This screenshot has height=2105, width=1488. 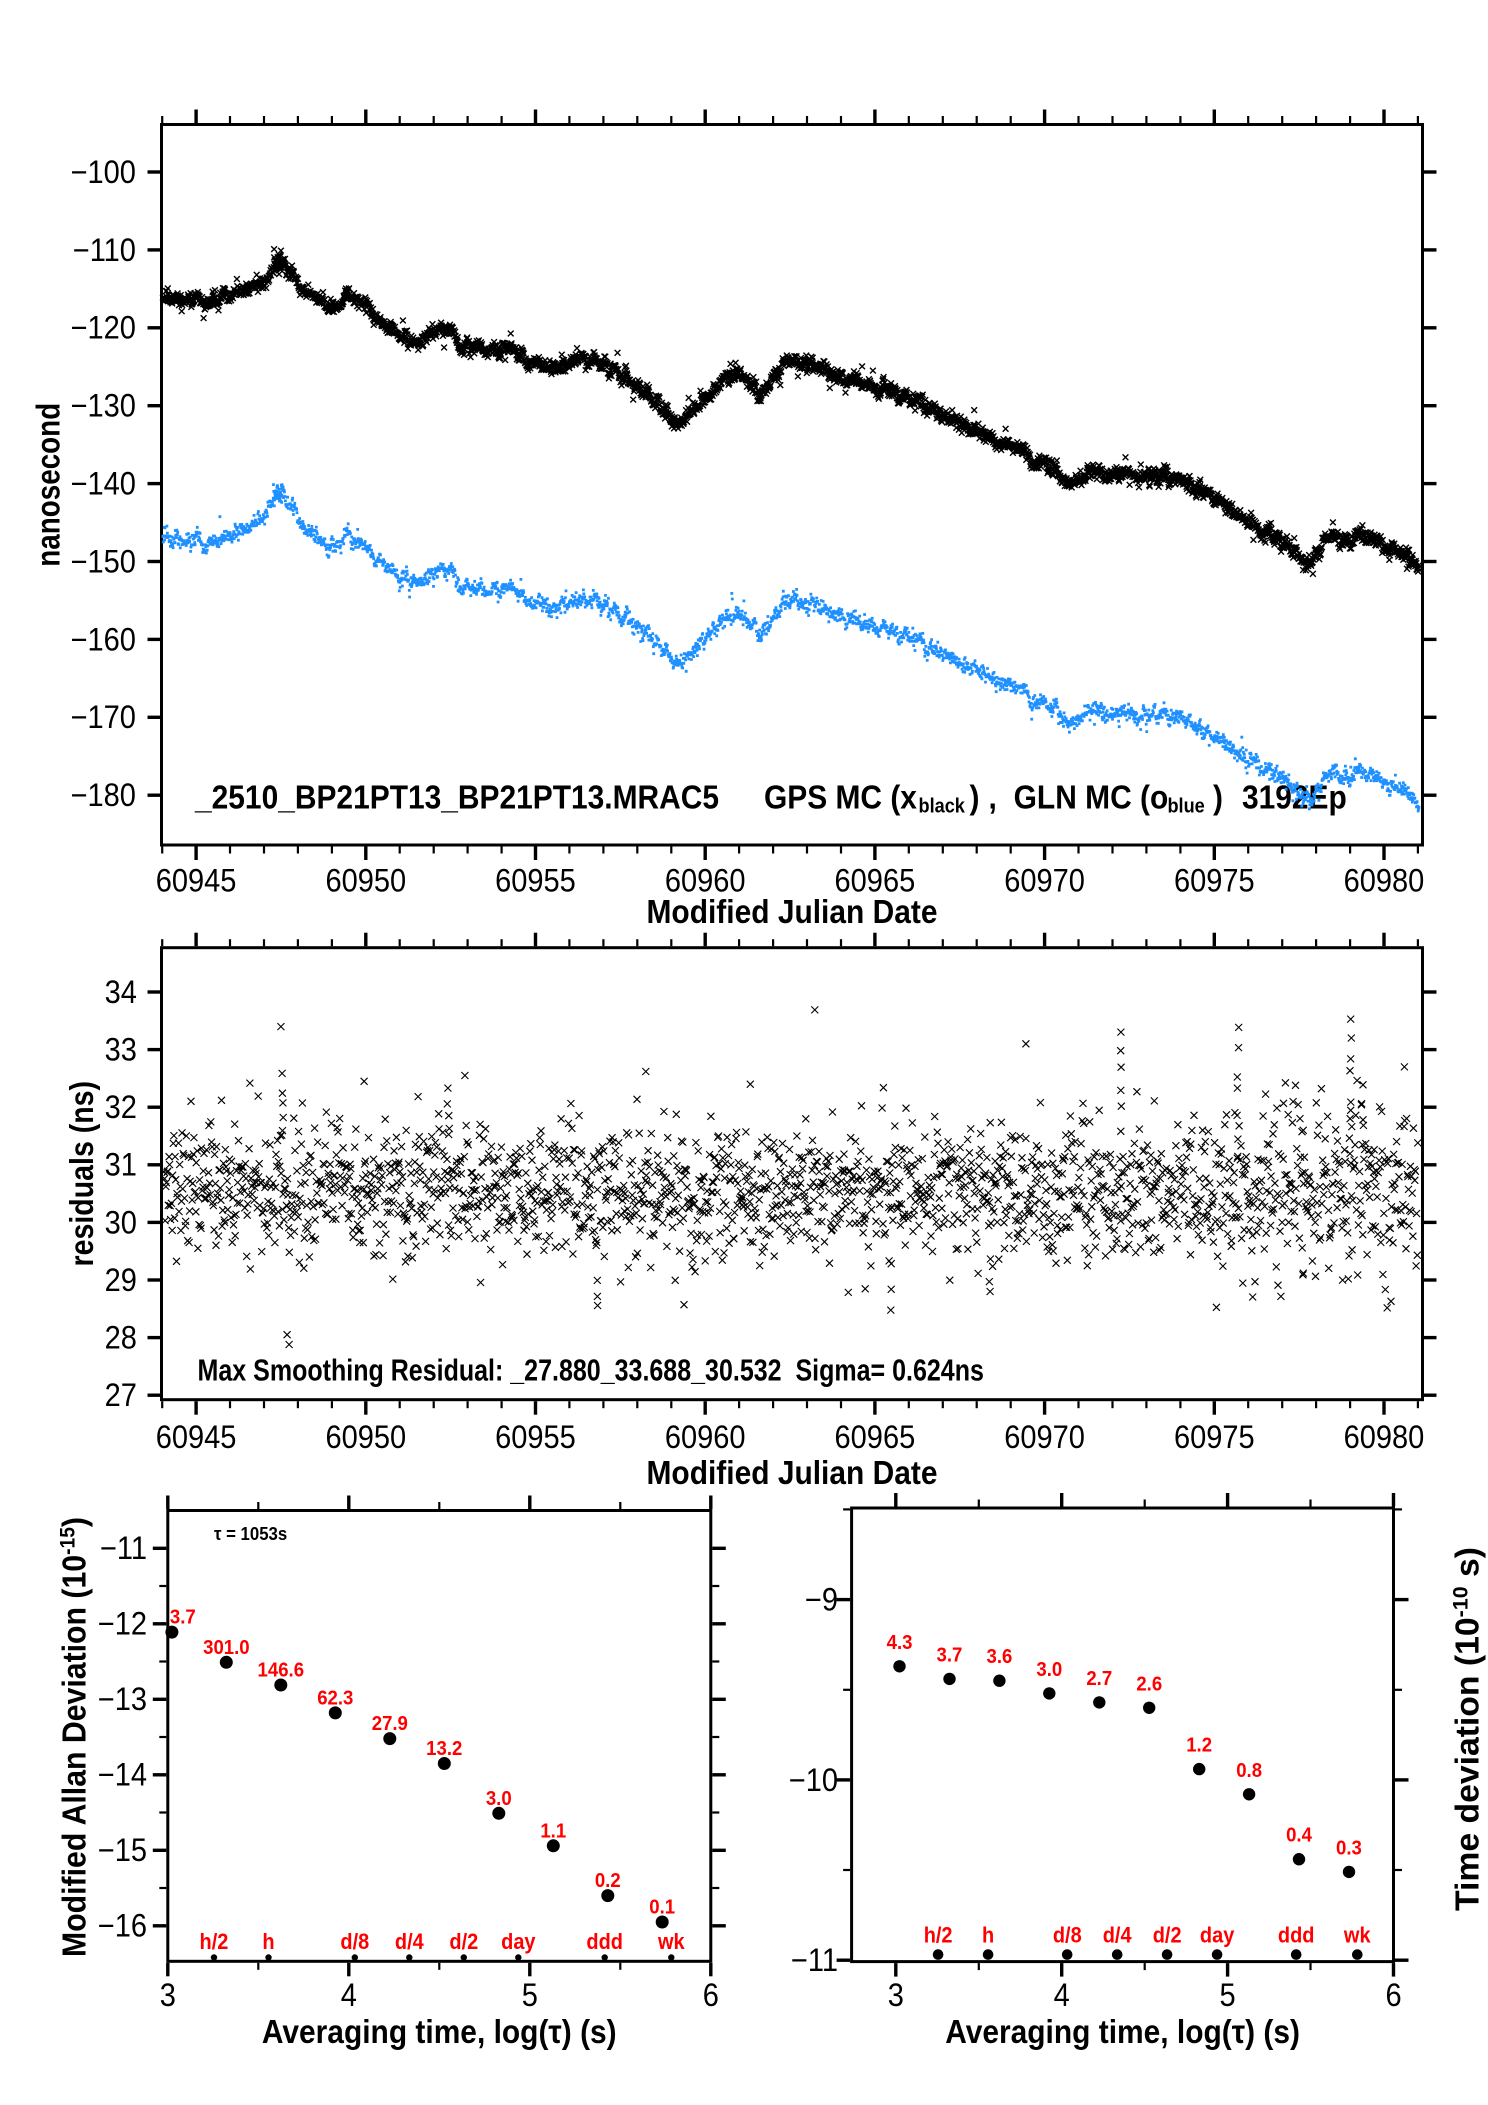 What do you see at coordinates (608, 1880) in the screenshot?
I see `svg-text: 0.2` at bounding box center [608, 1880].